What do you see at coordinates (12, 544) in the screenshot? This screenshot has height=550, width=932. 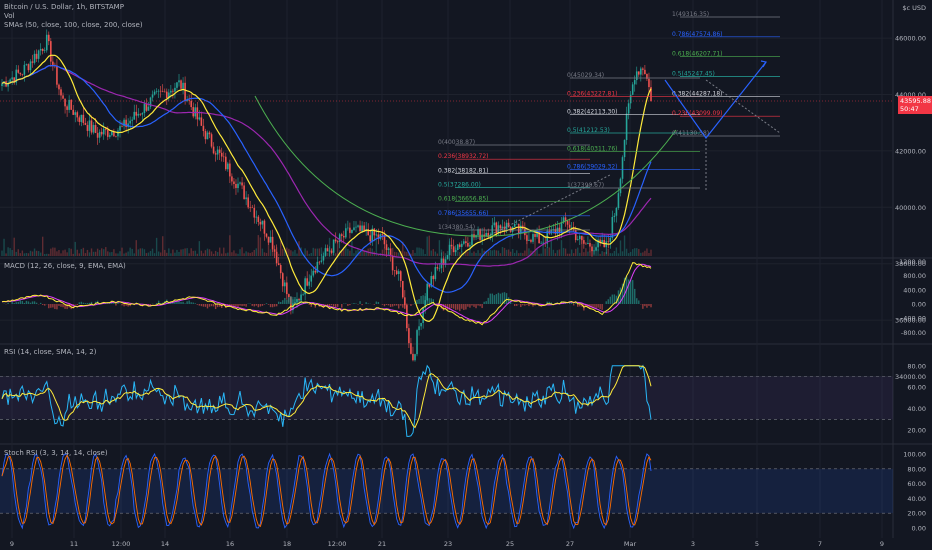 I see `time-tick: 9` at bounding box center [12, 544].